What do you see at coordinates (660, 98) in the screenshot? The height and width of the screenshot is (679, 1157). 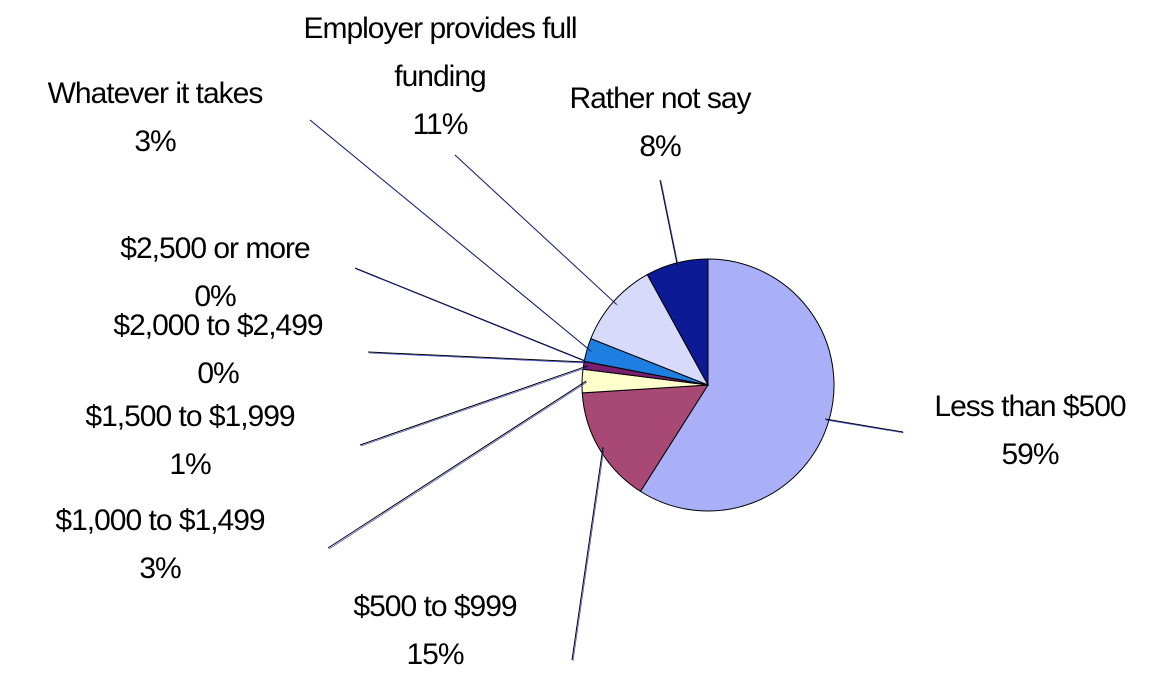 I see `category-label: Rather not say` at bounding box center [660, 98].